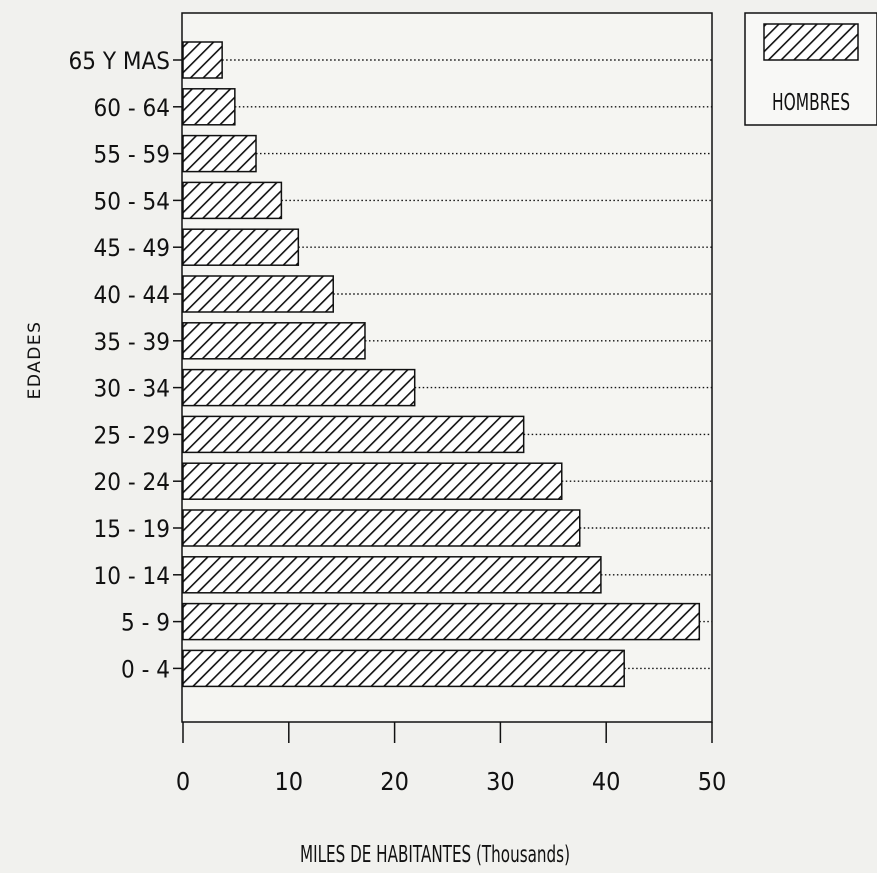 The width and height of the screenshot is (877, 873). I want to click on x-tick-label: 20, so click(394, 781).